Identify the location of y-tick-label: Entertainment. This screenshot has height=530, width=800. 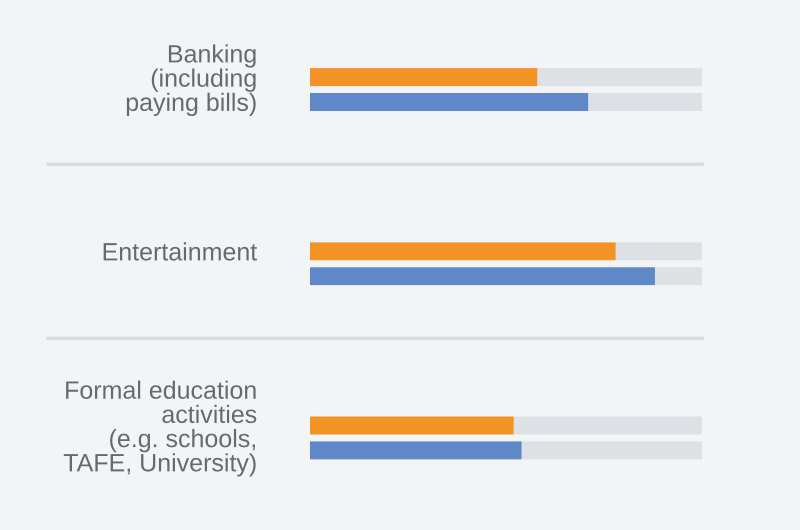
(181, 251).